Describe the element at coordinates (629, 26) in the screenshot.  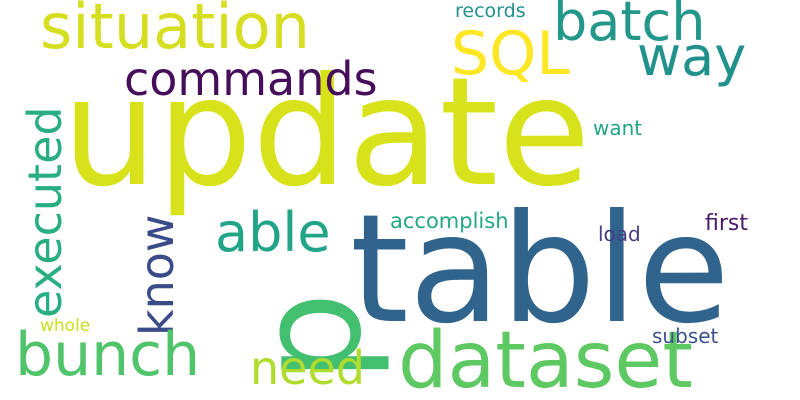
I see `word-batch: batch` at that location.